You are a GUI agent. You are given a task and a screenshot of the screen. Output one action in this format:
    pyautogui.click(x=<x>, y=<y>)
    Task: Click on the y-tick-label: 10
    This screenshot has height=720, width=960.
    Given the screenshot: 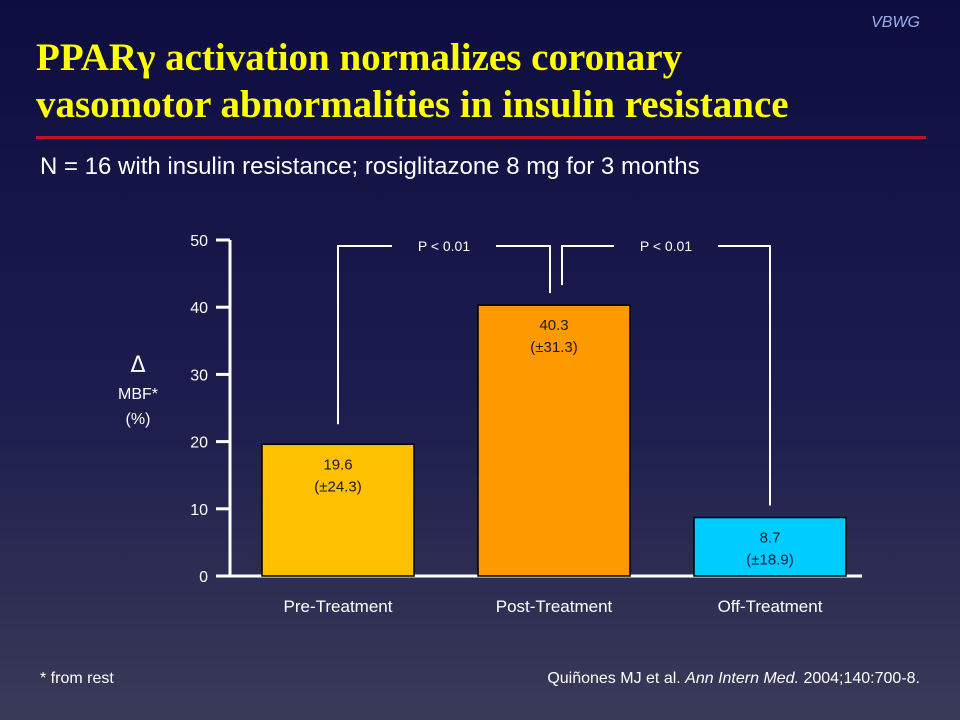 What is the action you would take?
    pyautogui.click(x=199, y=510)
    